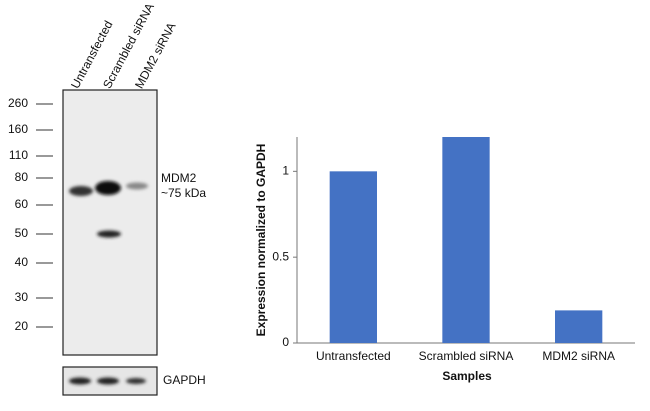 This screenshot has width=650, height=411. Describe the element at coordinates (578, 356) in the screenshot. I see `x-tick-label: MDM2 siRNA` at that location.